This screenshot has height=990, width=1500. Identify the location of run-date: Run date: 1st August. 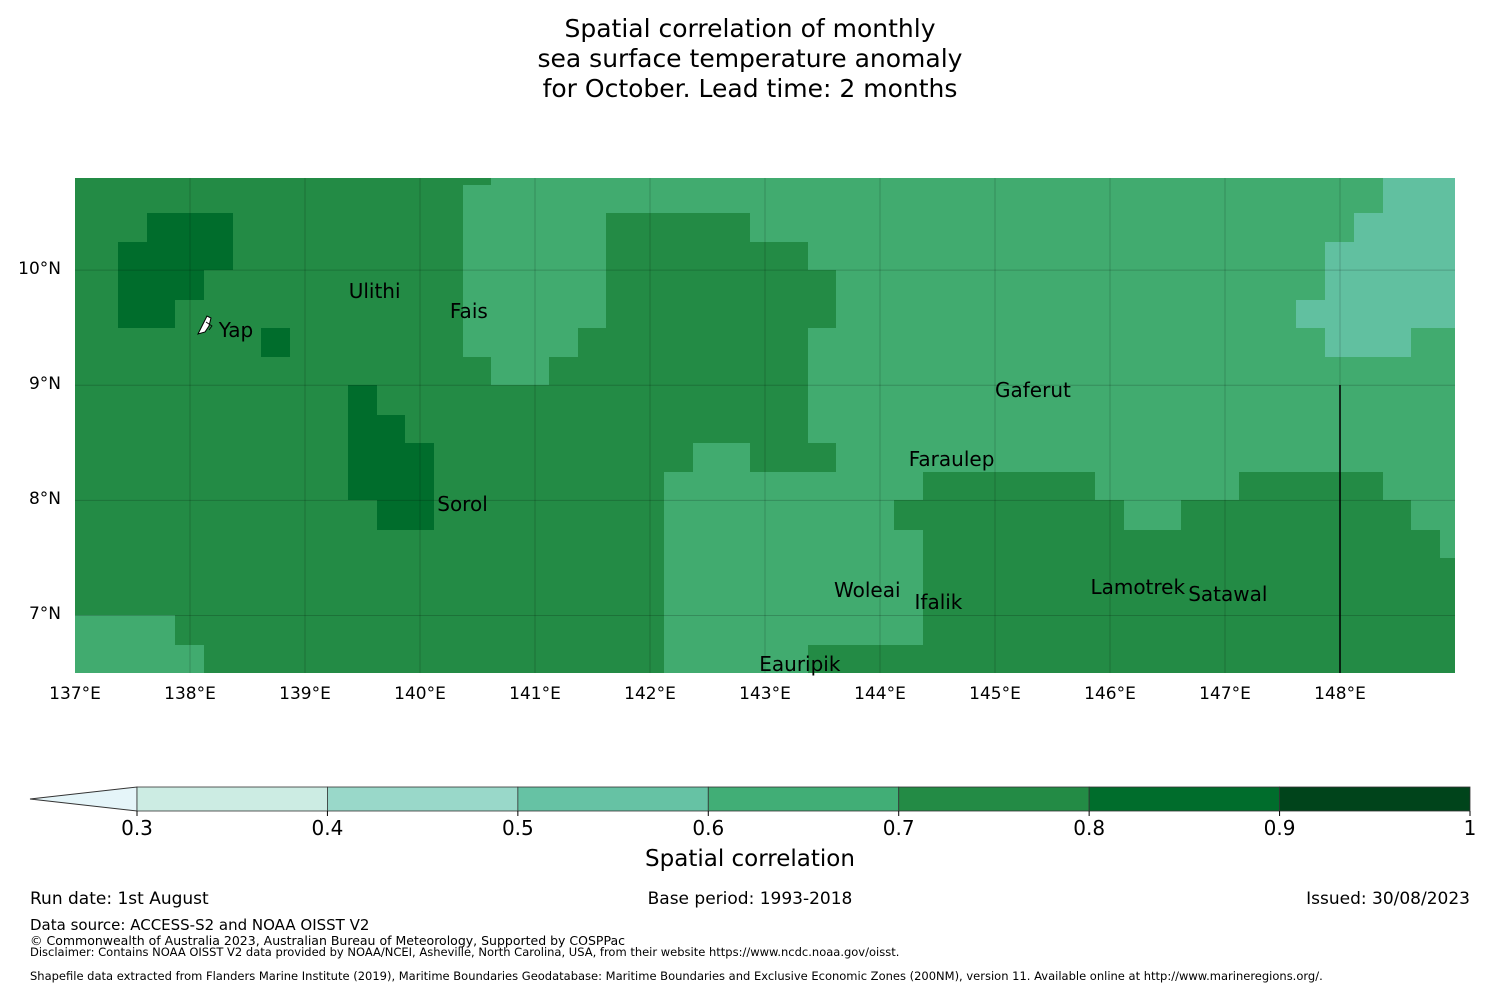
(119, 899).